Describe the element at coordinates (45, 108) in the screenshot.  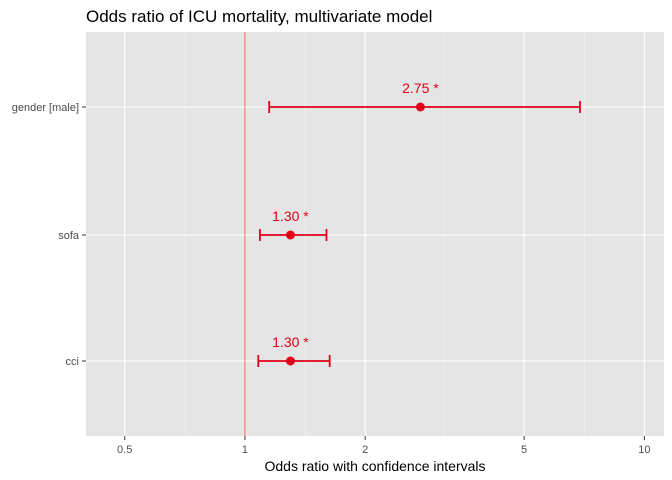
I see `y-tick-label-0: gender [male]` at that location.